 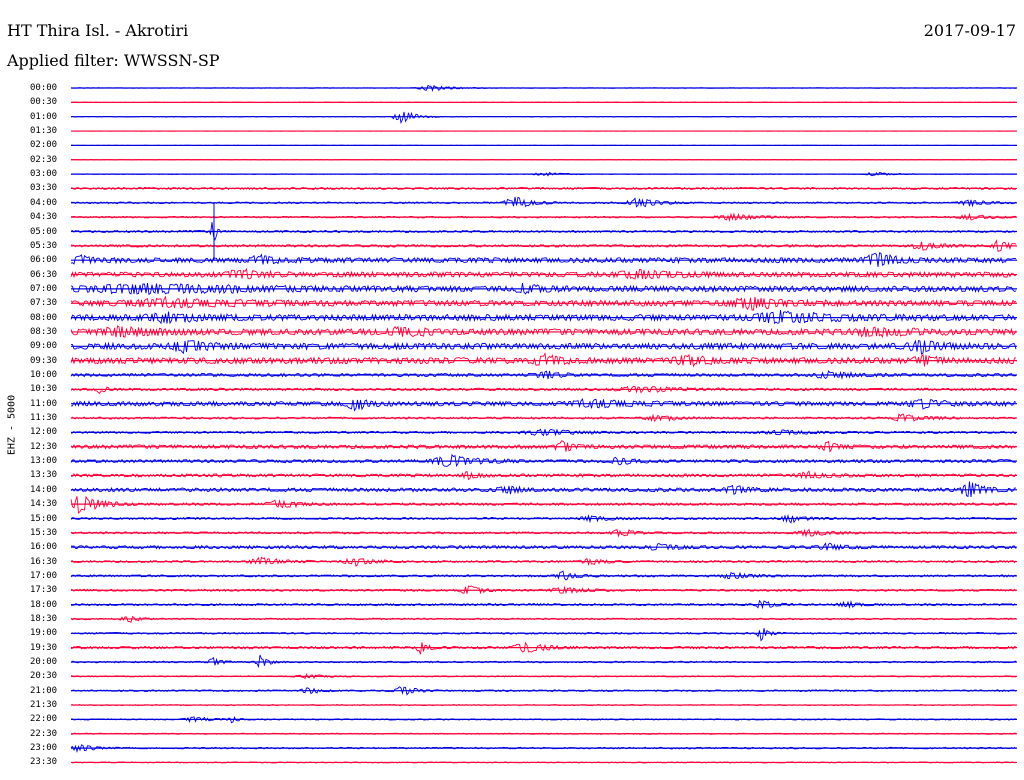 I want to click on row-time-label: 01:30, so click(x=44, y=131).